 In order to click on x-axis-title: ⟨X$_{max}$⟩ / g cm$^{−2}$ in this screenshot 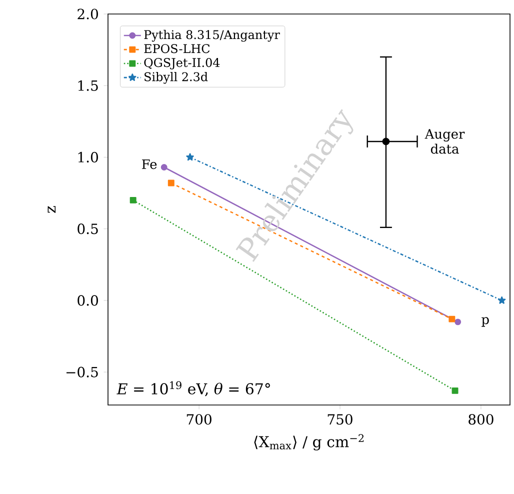, I will do `click(309, 442)`.